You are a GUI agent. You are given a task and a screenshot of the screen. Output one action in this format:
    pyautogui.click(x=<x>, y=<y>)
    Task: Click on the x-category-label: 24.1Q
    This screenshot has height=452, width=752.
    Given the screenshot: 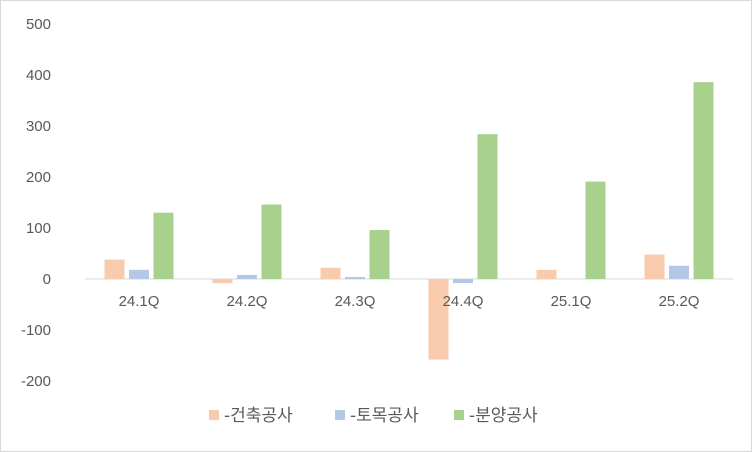 What is the action you would take?
    pyautogui.click(x=139, y=301)
    